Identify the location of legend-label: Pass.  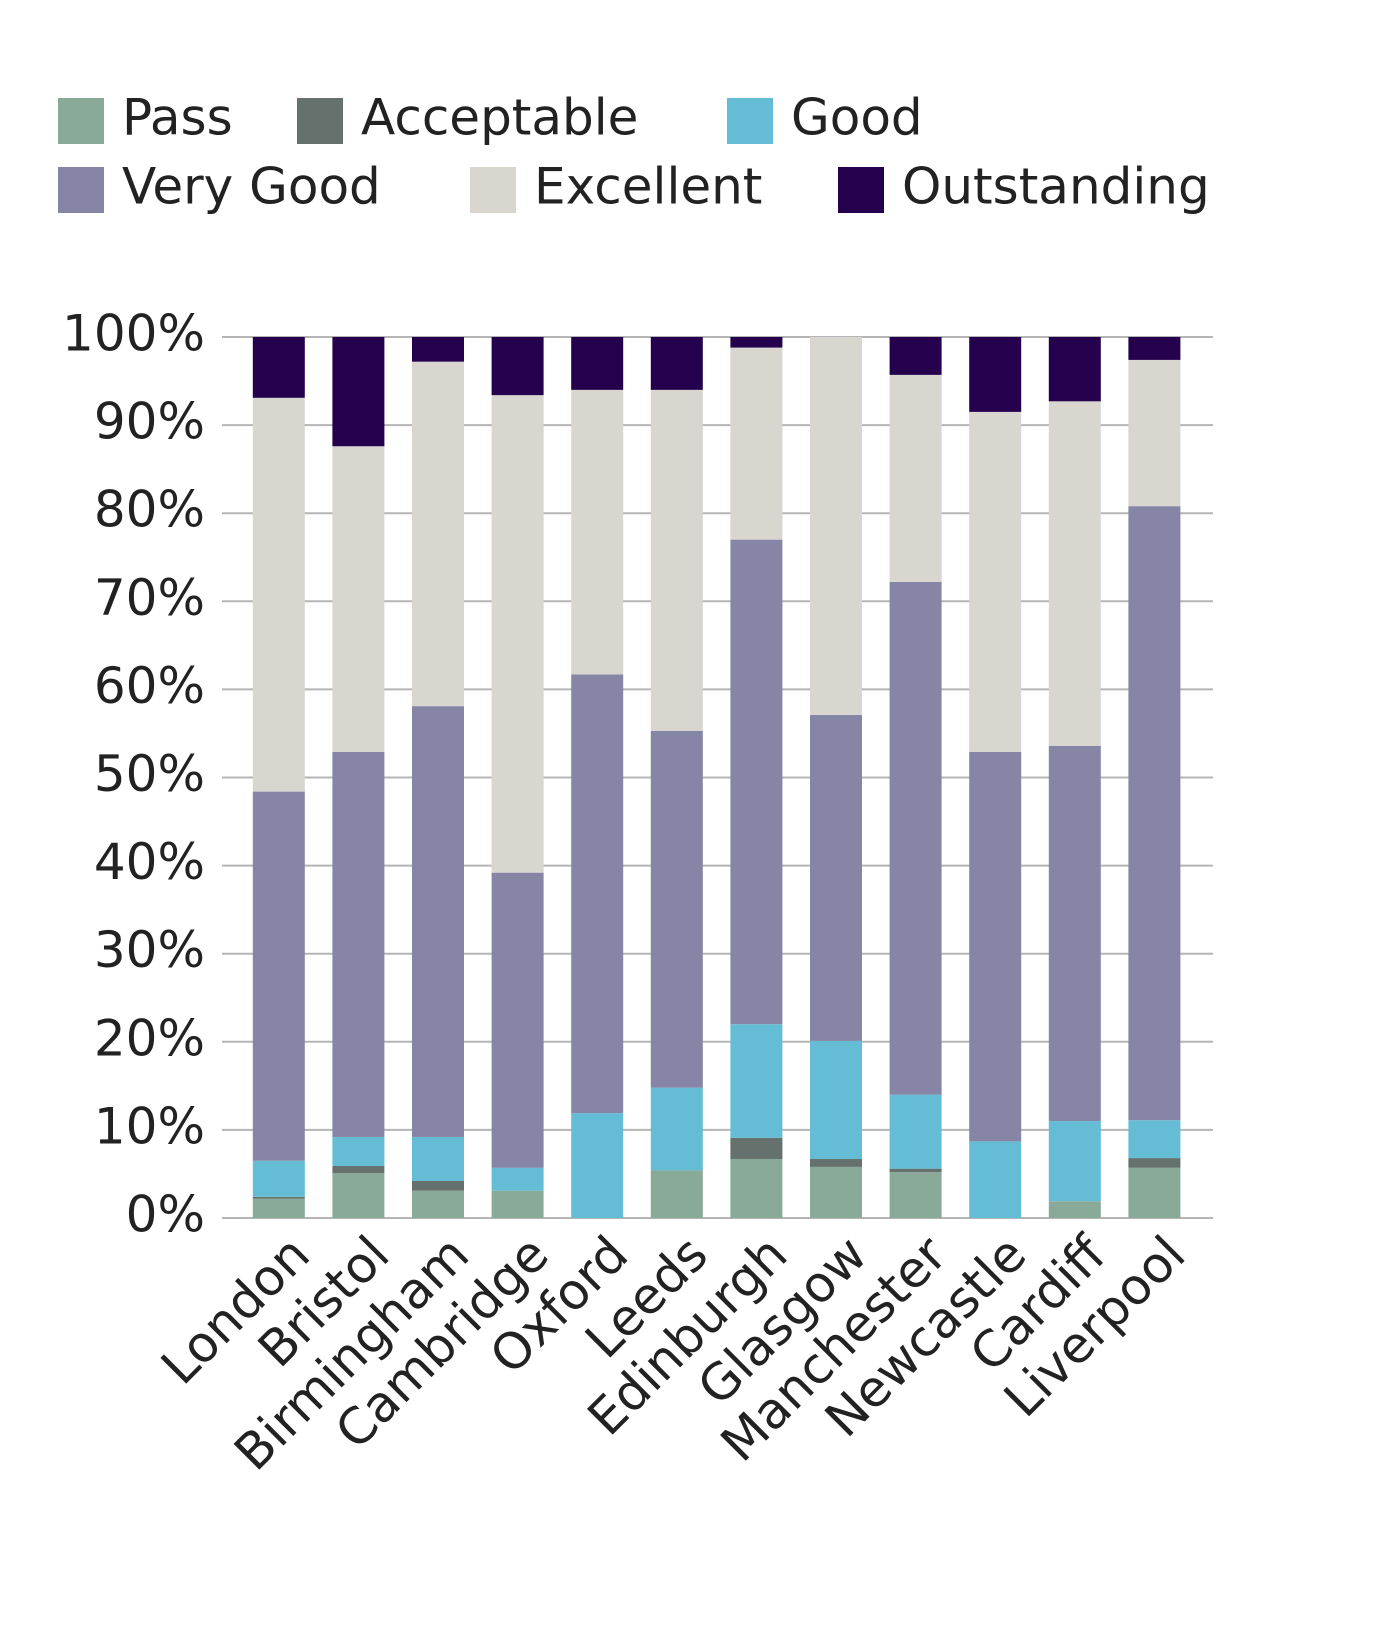
(177, 118).